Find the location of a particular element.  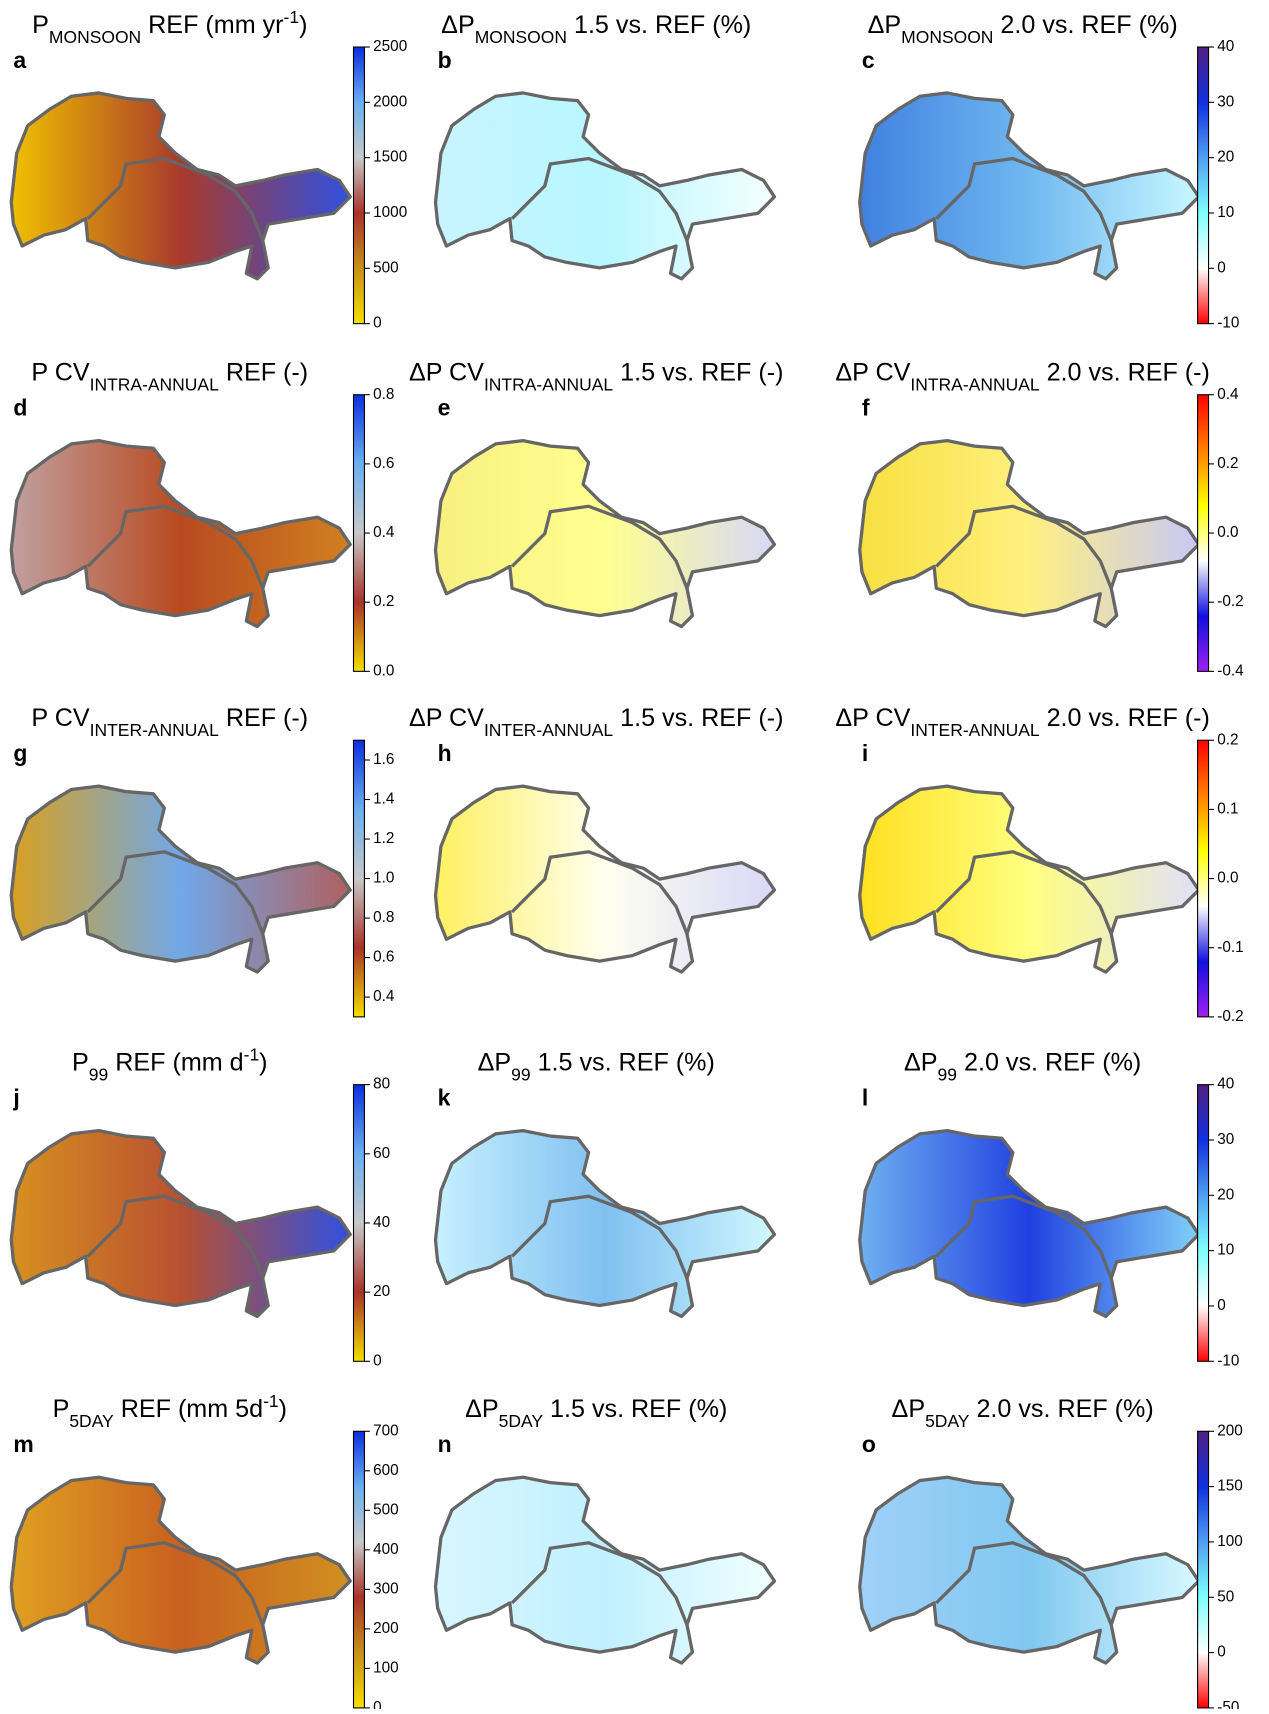

colorbar-tick-label: 0.8 is located at coordinates (383, 394).